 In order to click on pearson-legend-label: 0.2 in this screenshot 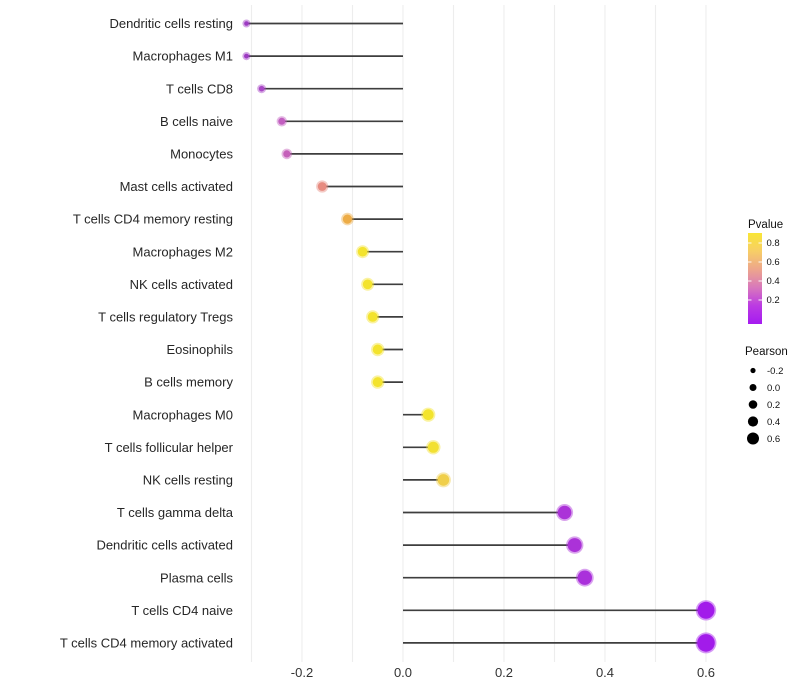, I will do `click(773, 405)`.